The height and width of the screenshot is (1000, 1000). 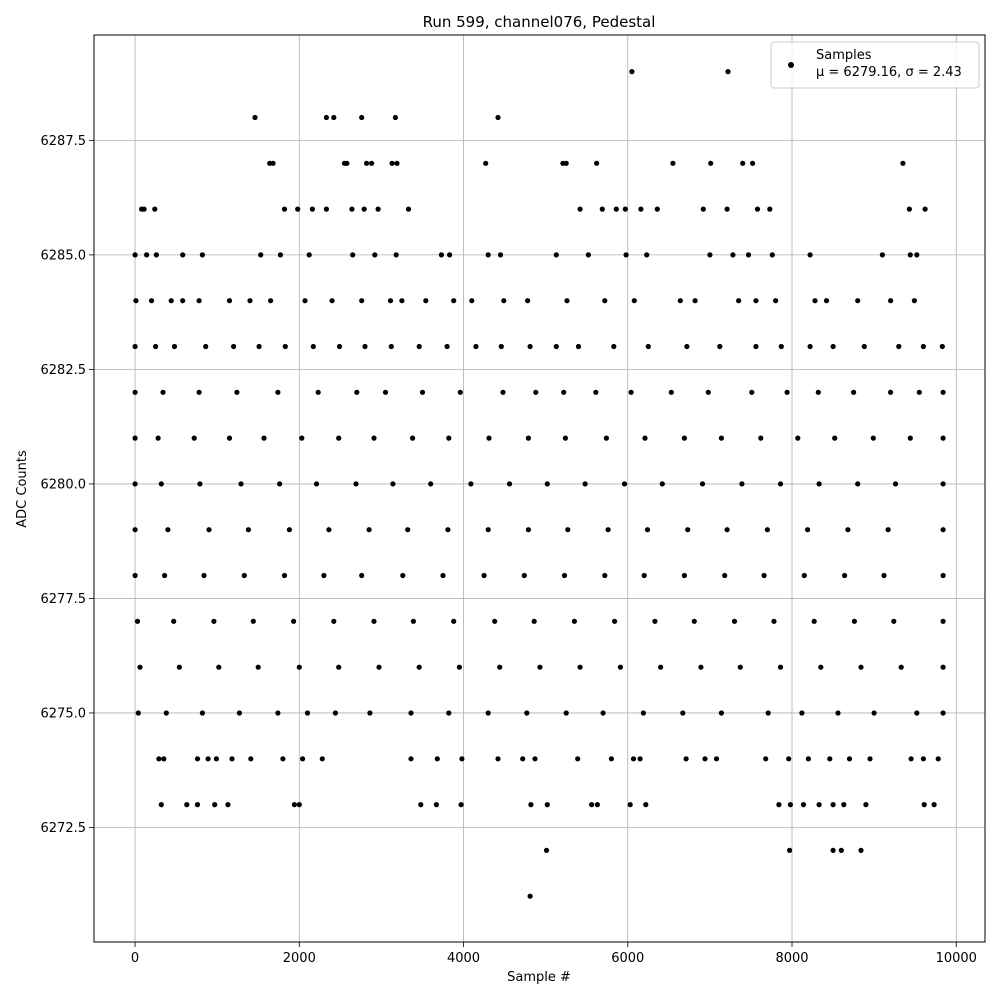 What do you see at coordinates (64, 599) in the screenshot?
I see `y-tick-label: 6277.5` at bounding box center [64, 599].